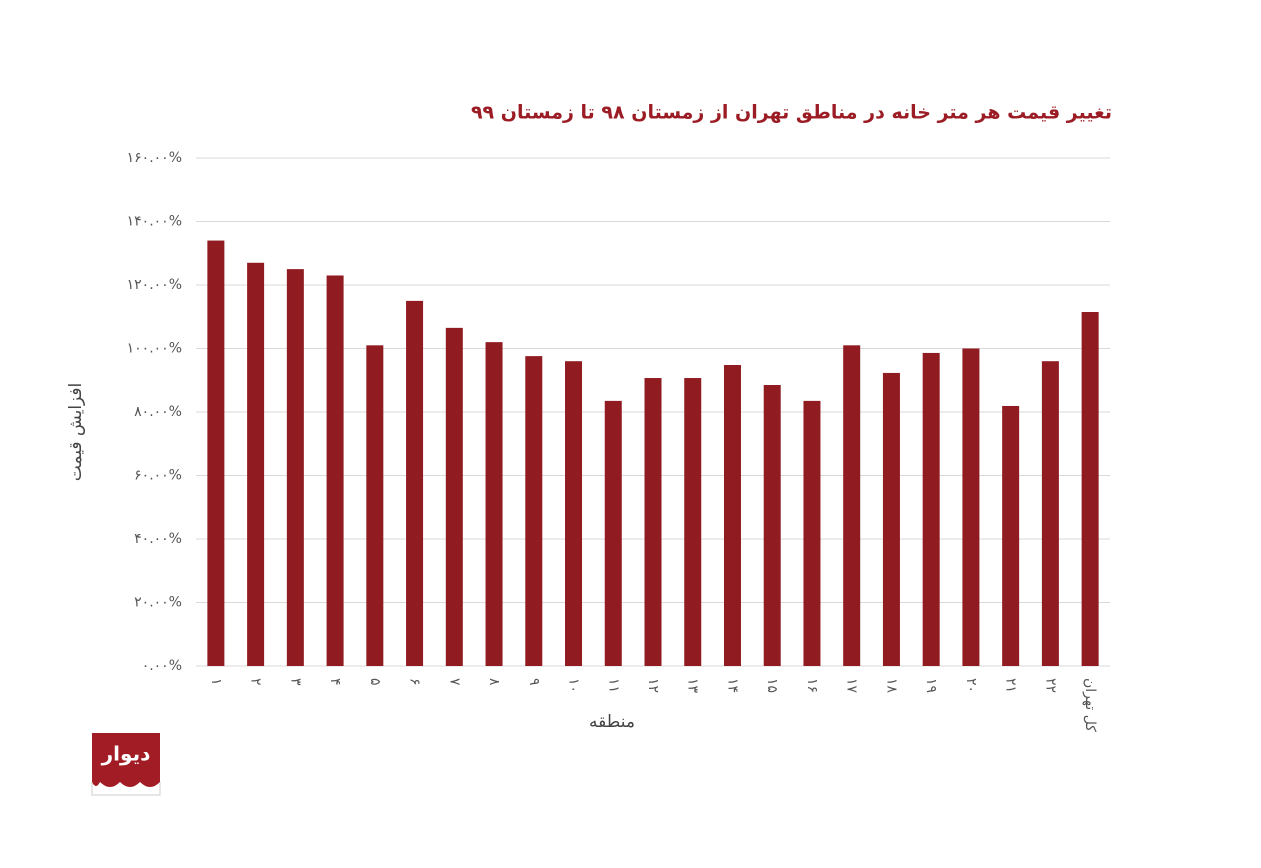  Describe the element at coordinates (335, 682) in the screenshot. I see `x-tick-label: ۴` at that location.